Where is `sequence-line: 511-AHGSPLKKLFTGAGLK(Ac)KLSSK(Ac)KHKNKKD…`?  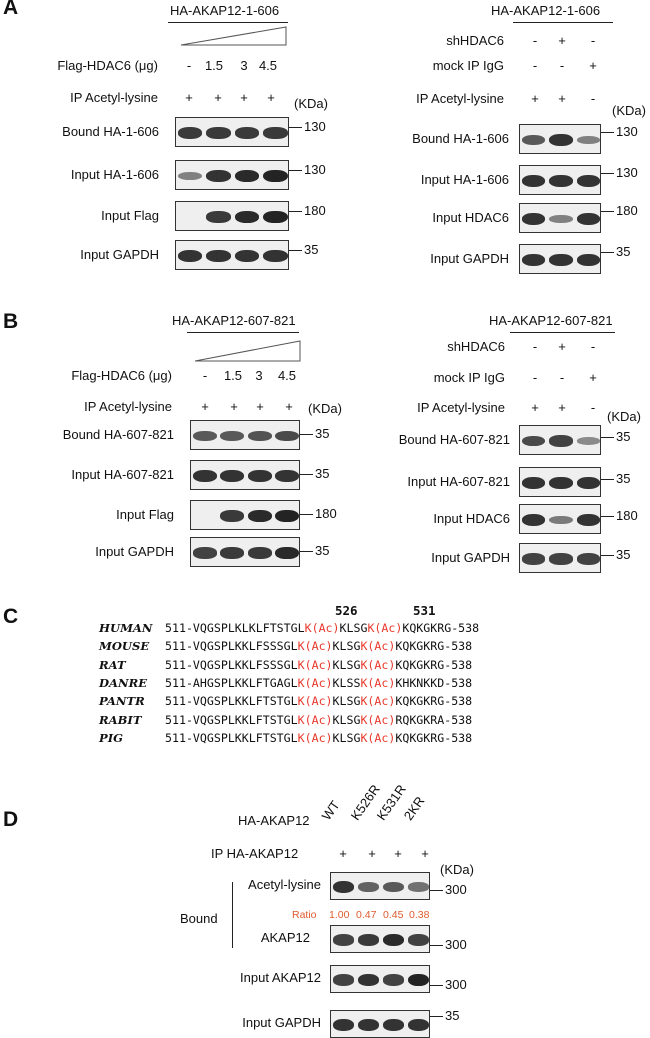
sequence-line: 511-AHGSPLKKLFTGAGLK(Ac)KLSSK(Ac)KHKNKKD… is located at coordinates (318, 683).